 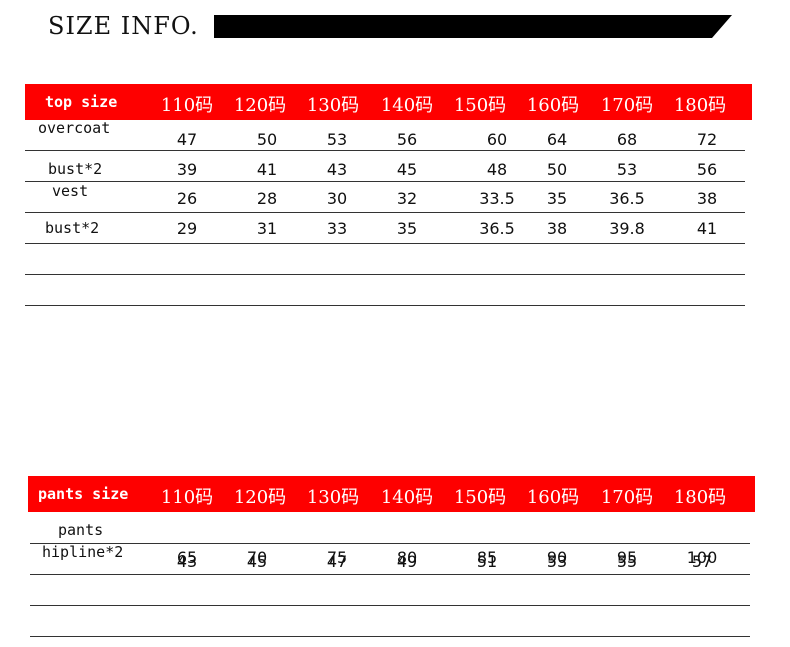 I want to click on cell-value: 30, so click(x=337, y=198).